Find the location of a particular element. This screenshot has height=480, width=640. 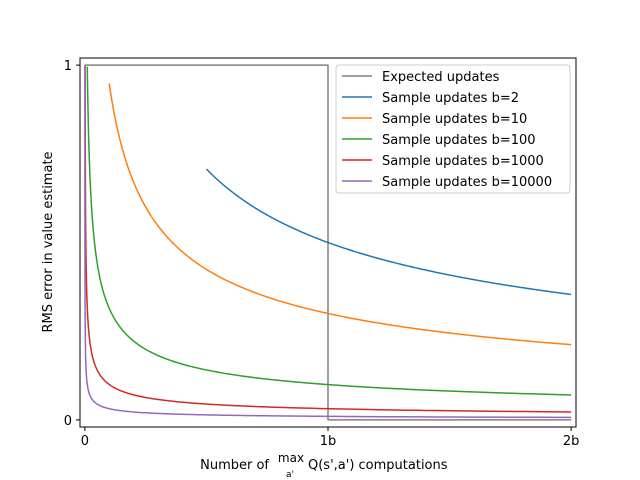

y-tick-label-1: 1 is located at coordinates (68, 66).